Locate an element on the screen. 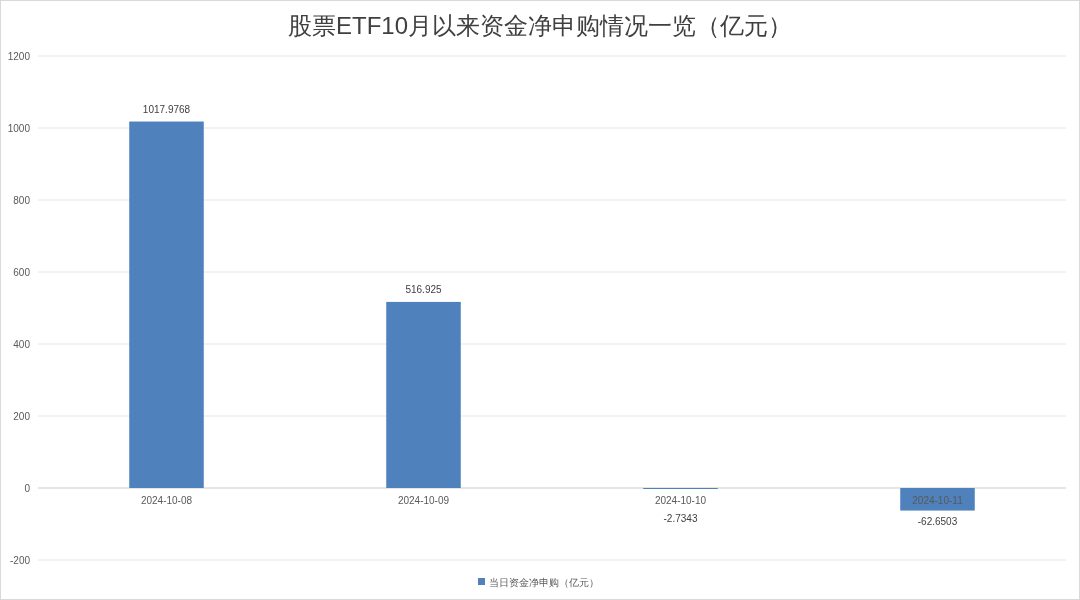 The width and height of the screenshot is (1080, 600). data-label: -2.7343 is located at coordinates (680, 518).